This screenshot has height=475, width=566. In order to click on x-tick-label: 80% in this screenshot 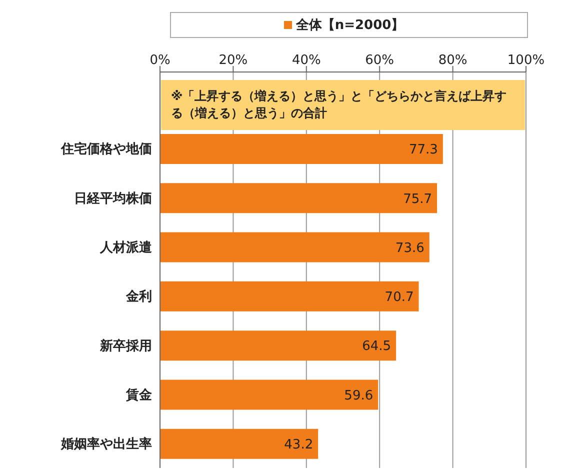, I will do `click(453, 60)`.